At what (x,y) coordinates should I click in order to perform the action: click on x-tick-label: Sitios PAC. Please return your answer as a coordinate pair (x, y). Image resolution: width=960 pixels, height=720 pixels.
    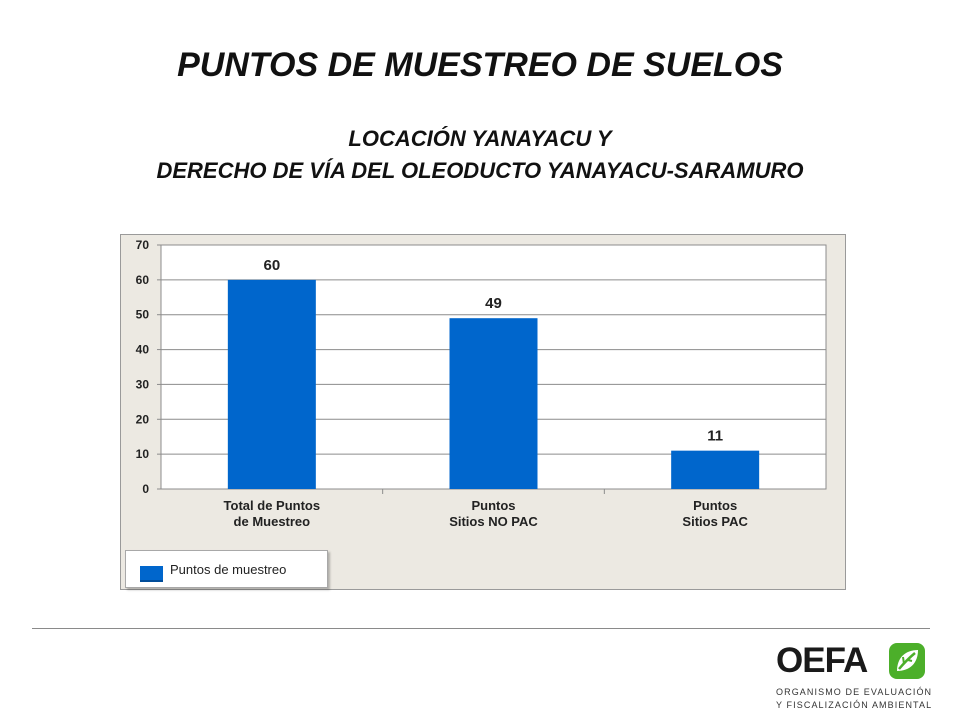
    Looking at the image, I should click on (715, 521).